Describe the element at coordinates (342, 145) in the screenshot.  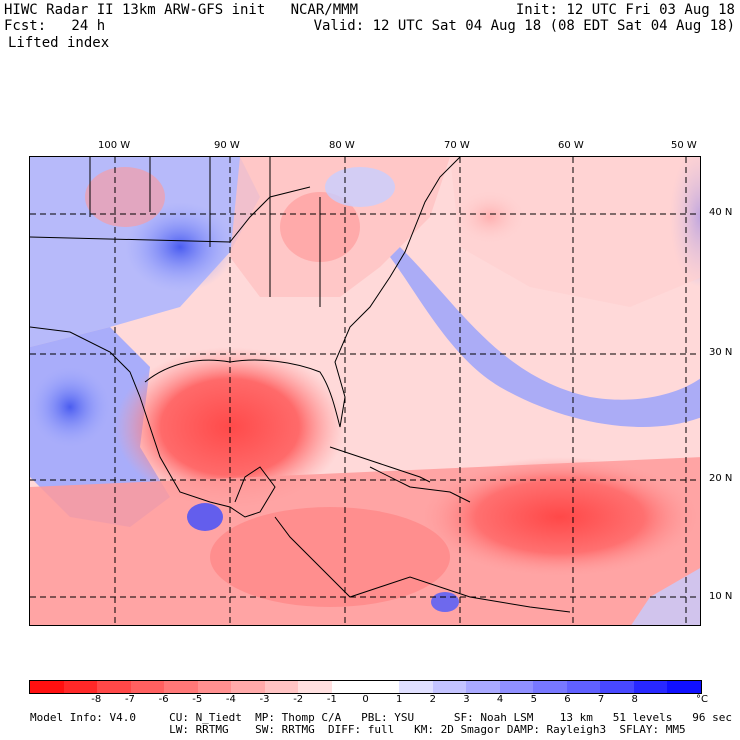
I see `lon-label-80w: 80 W` at that location.